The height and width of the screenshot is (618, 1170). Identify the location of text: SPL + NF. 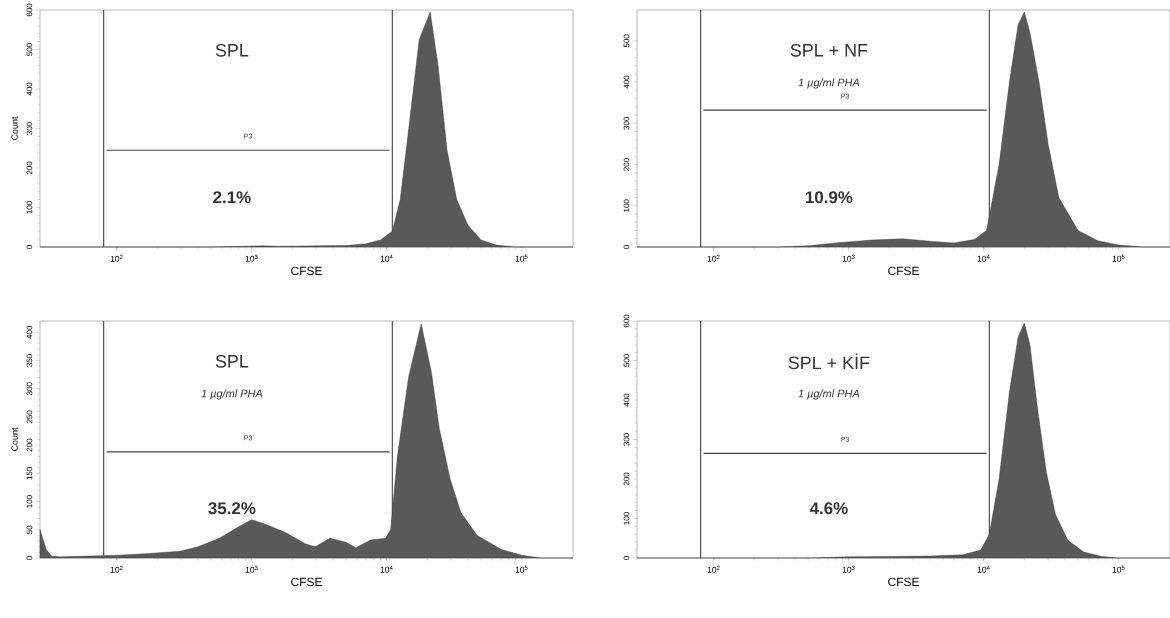
(829, 50).